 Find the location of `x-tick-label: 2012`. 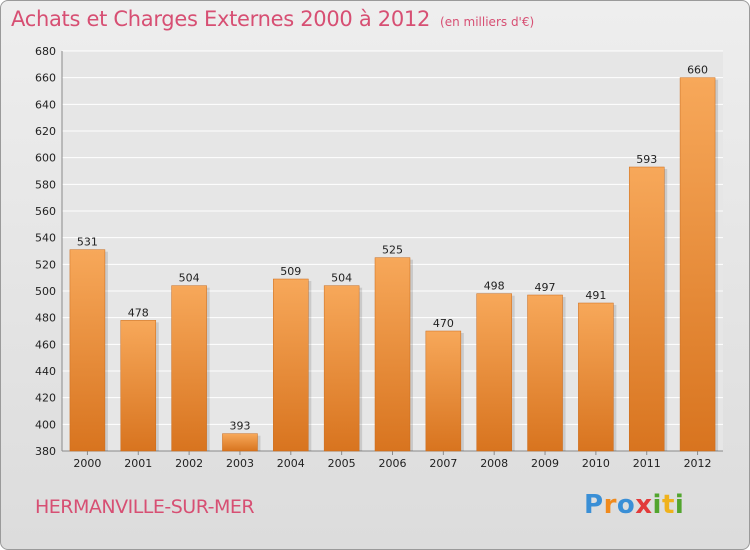

x-tick-label: 2012 is located at coordinates (698, 463).